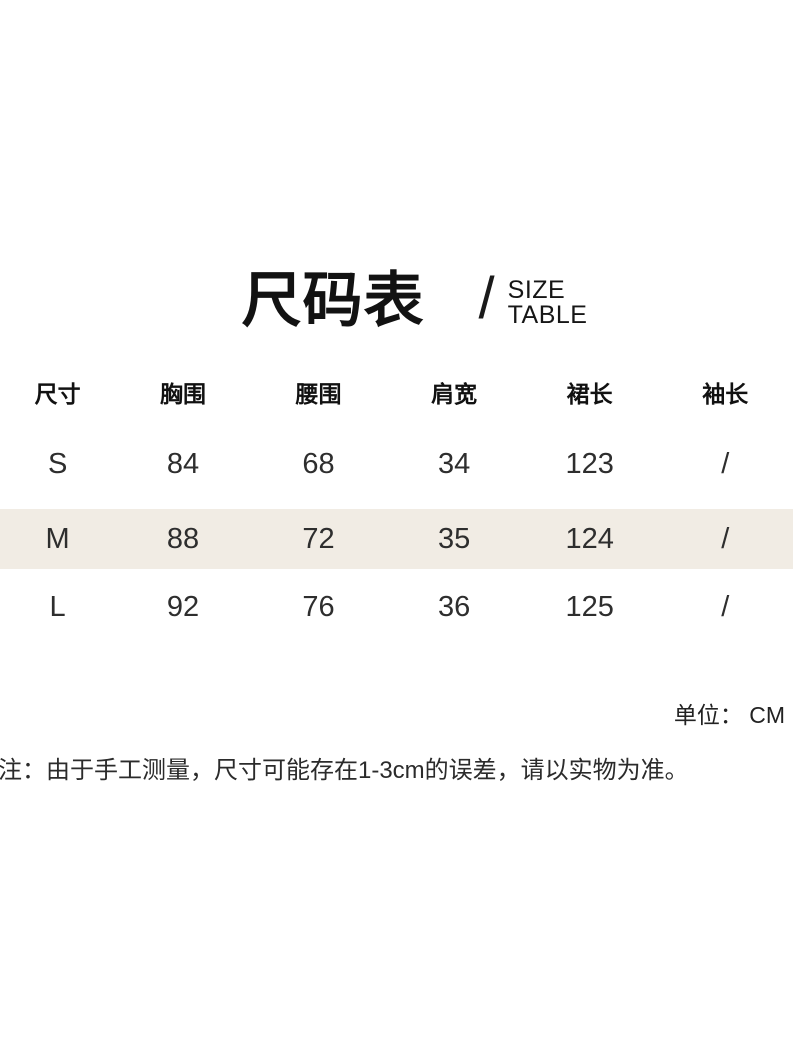  What do you see at coordinates (536, 290) in the screenshot?
I see `title-english-line1: SIZE` at bounding box center [536, 290].